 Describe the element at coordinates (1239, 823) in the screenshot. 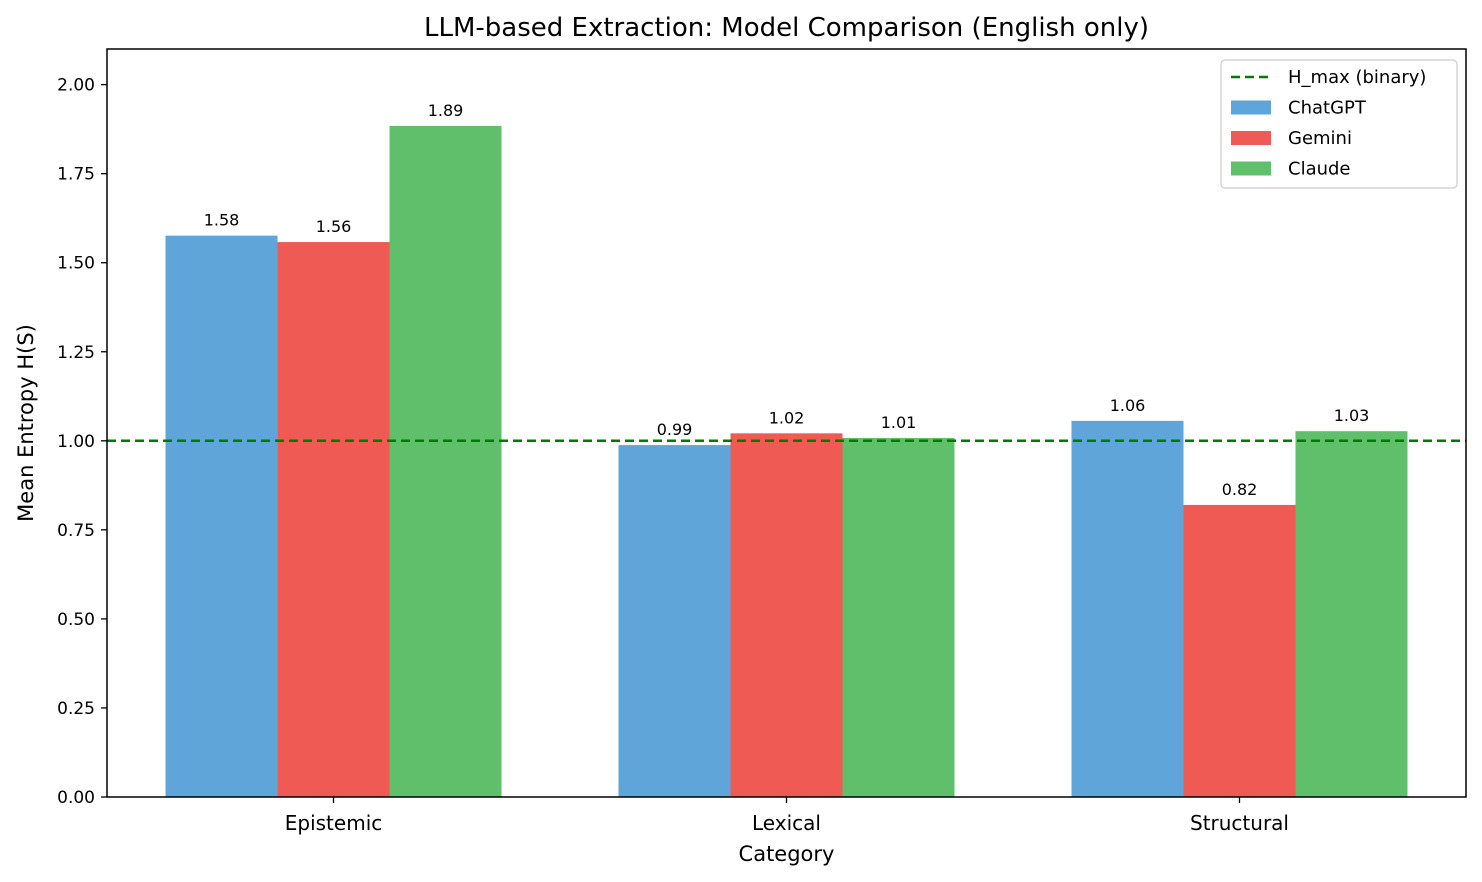

I see `x-tick-label: Structural` at that location.